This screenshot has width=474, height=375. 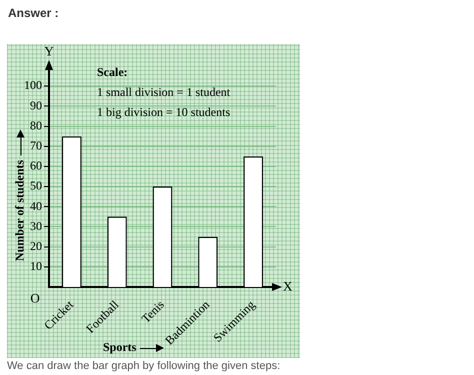 What do you see at coordinates (36, 145) in the screenshot?
I see `y-tick-label: 70` at bounding box center [36, 145].